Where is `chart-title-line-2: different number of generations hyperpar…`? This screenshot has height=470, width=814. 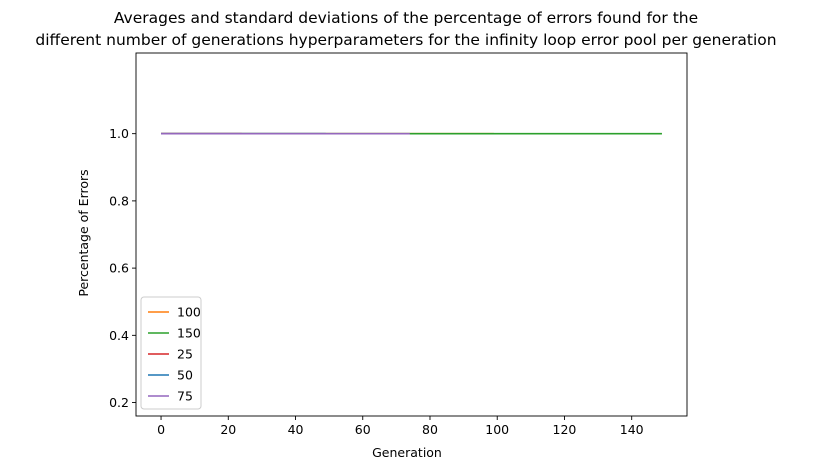 chart-title-line-2: different number of generations hyperpar… is located at coordinates (405, 40).